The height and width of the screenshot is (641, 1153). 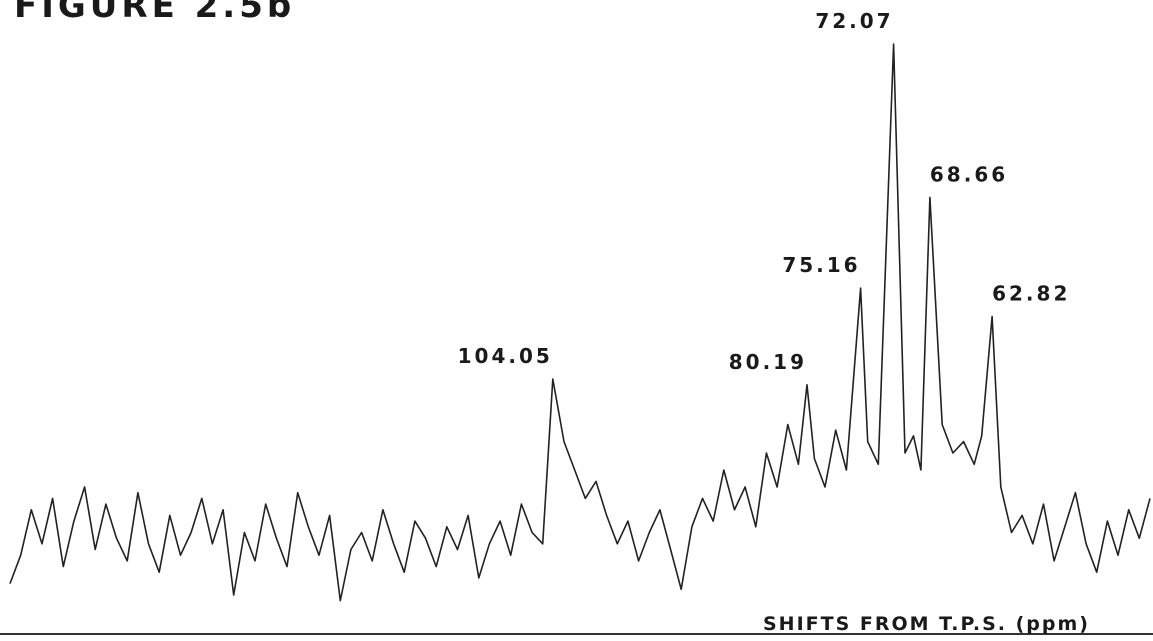 I want to click on peak-label: 62.82, so click(x=1031, y=294).